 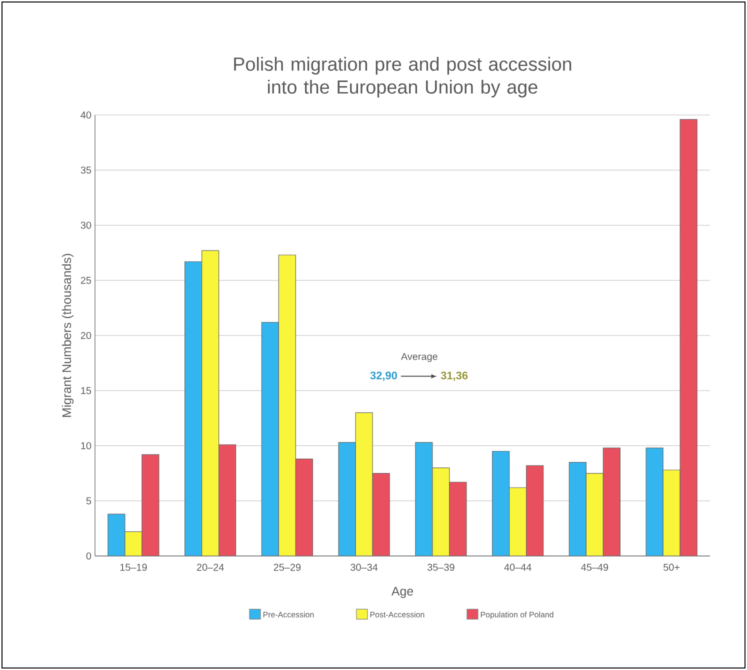 What do you see at coordinates (383, 376) in the screenshot?
I see `annotation: 32,90` at bounding box center [383, 376].